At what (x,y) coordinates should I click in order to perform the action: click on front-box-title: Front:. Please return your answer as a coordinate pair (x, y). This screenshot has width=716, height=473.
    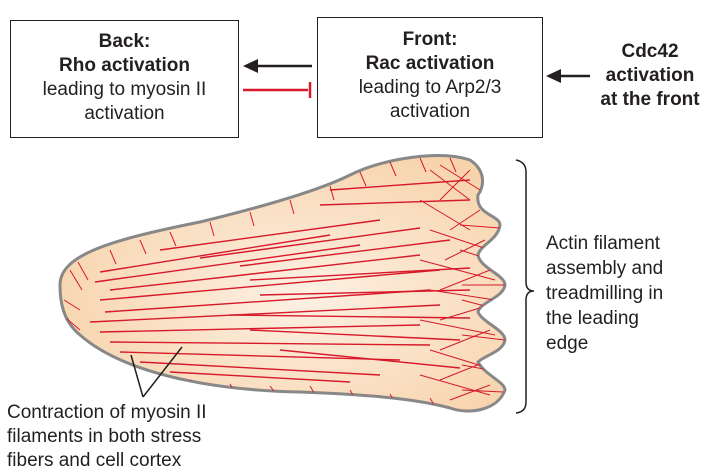
    Looking at the image, I should click on (430, 39).